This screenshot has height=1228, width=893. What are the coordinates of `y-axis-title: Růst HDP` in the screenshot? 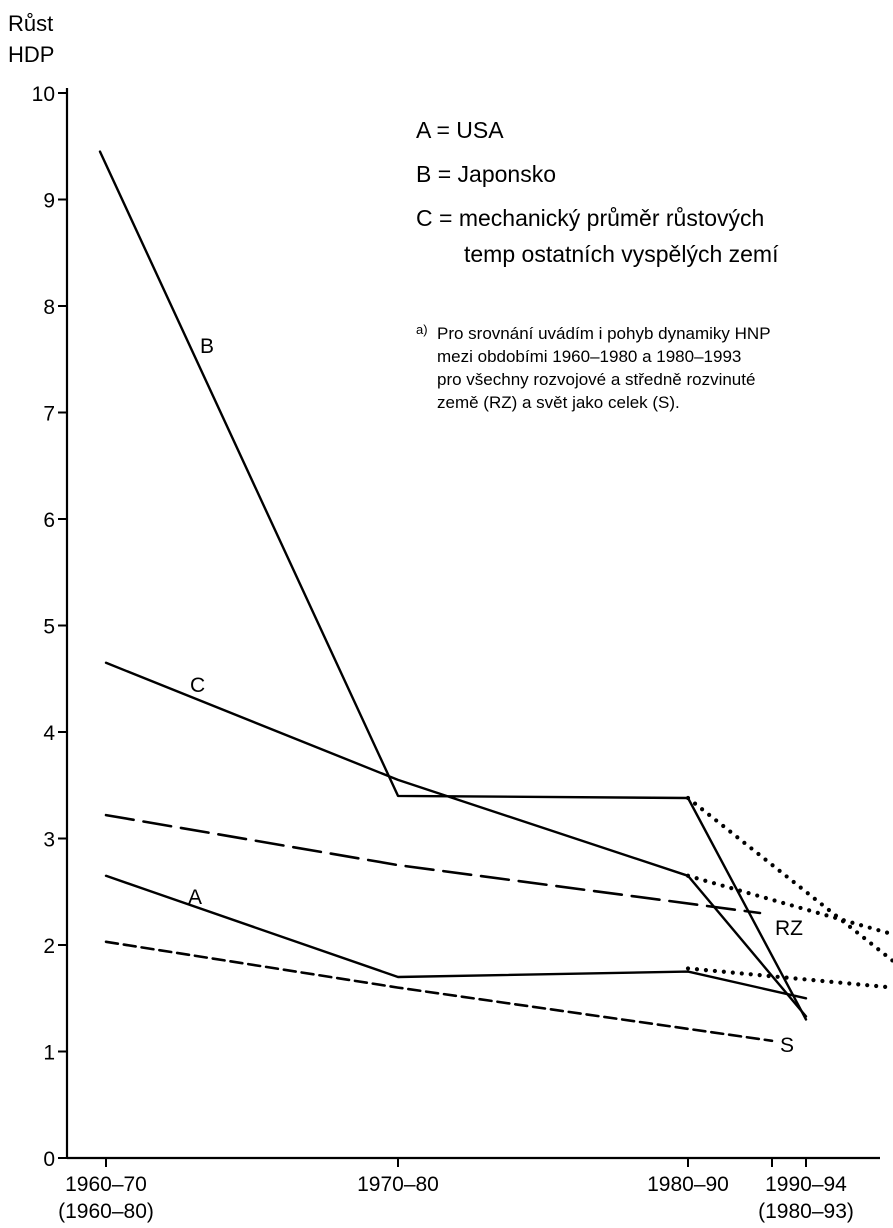 It's located at (31, 39).